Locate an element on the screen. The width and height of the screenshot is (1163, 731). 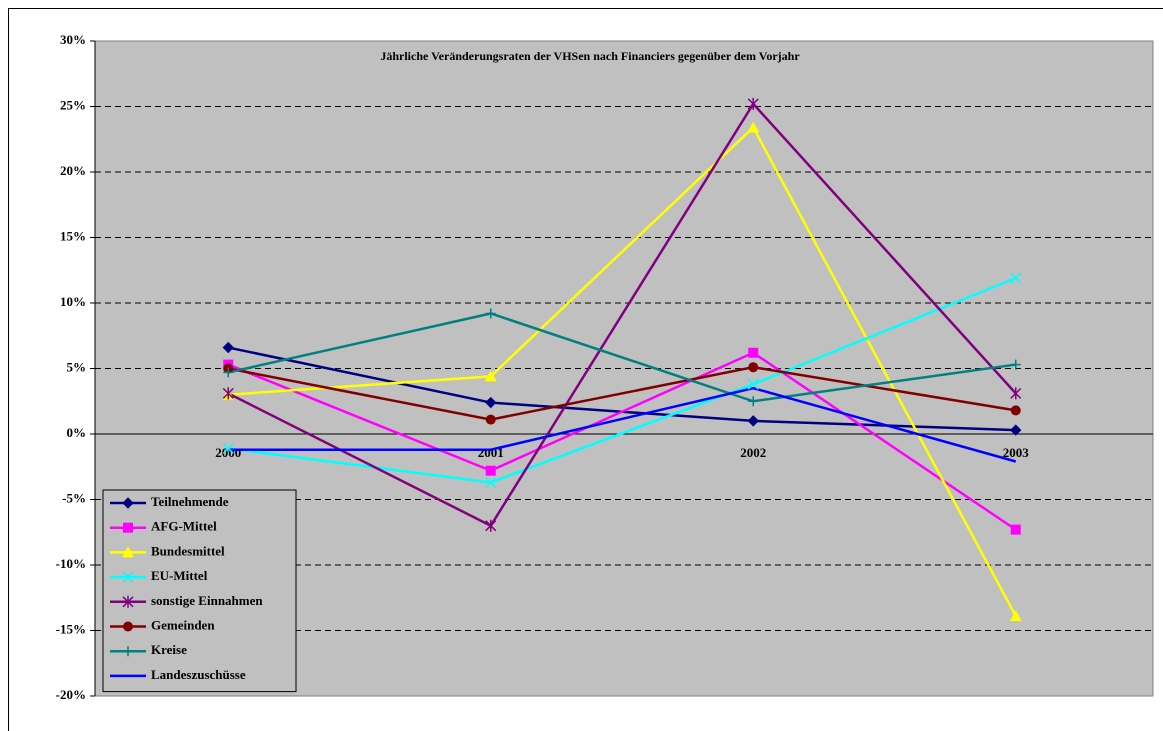
legend-label: Teilnehmende is located at coordinates (190, 501).